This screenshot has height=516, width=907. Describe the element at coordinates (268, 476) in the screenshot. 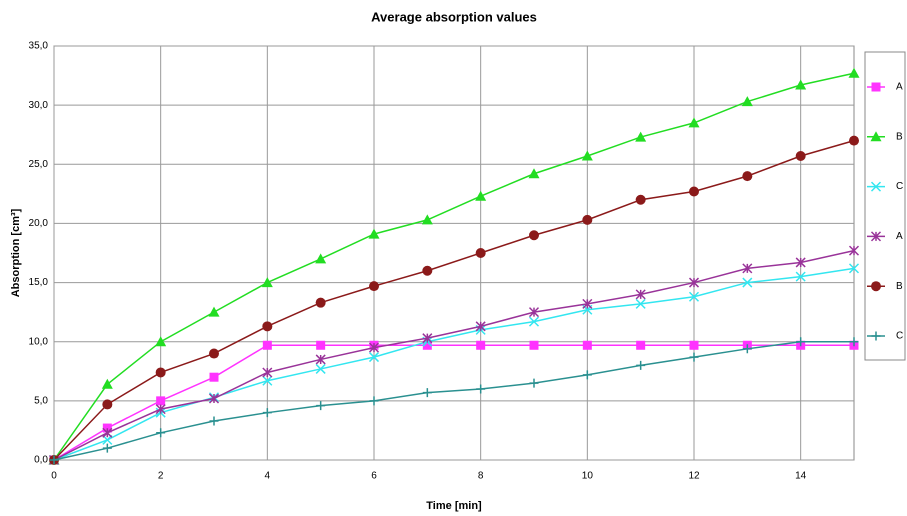

I see `x-tick-label: 4` at that location.